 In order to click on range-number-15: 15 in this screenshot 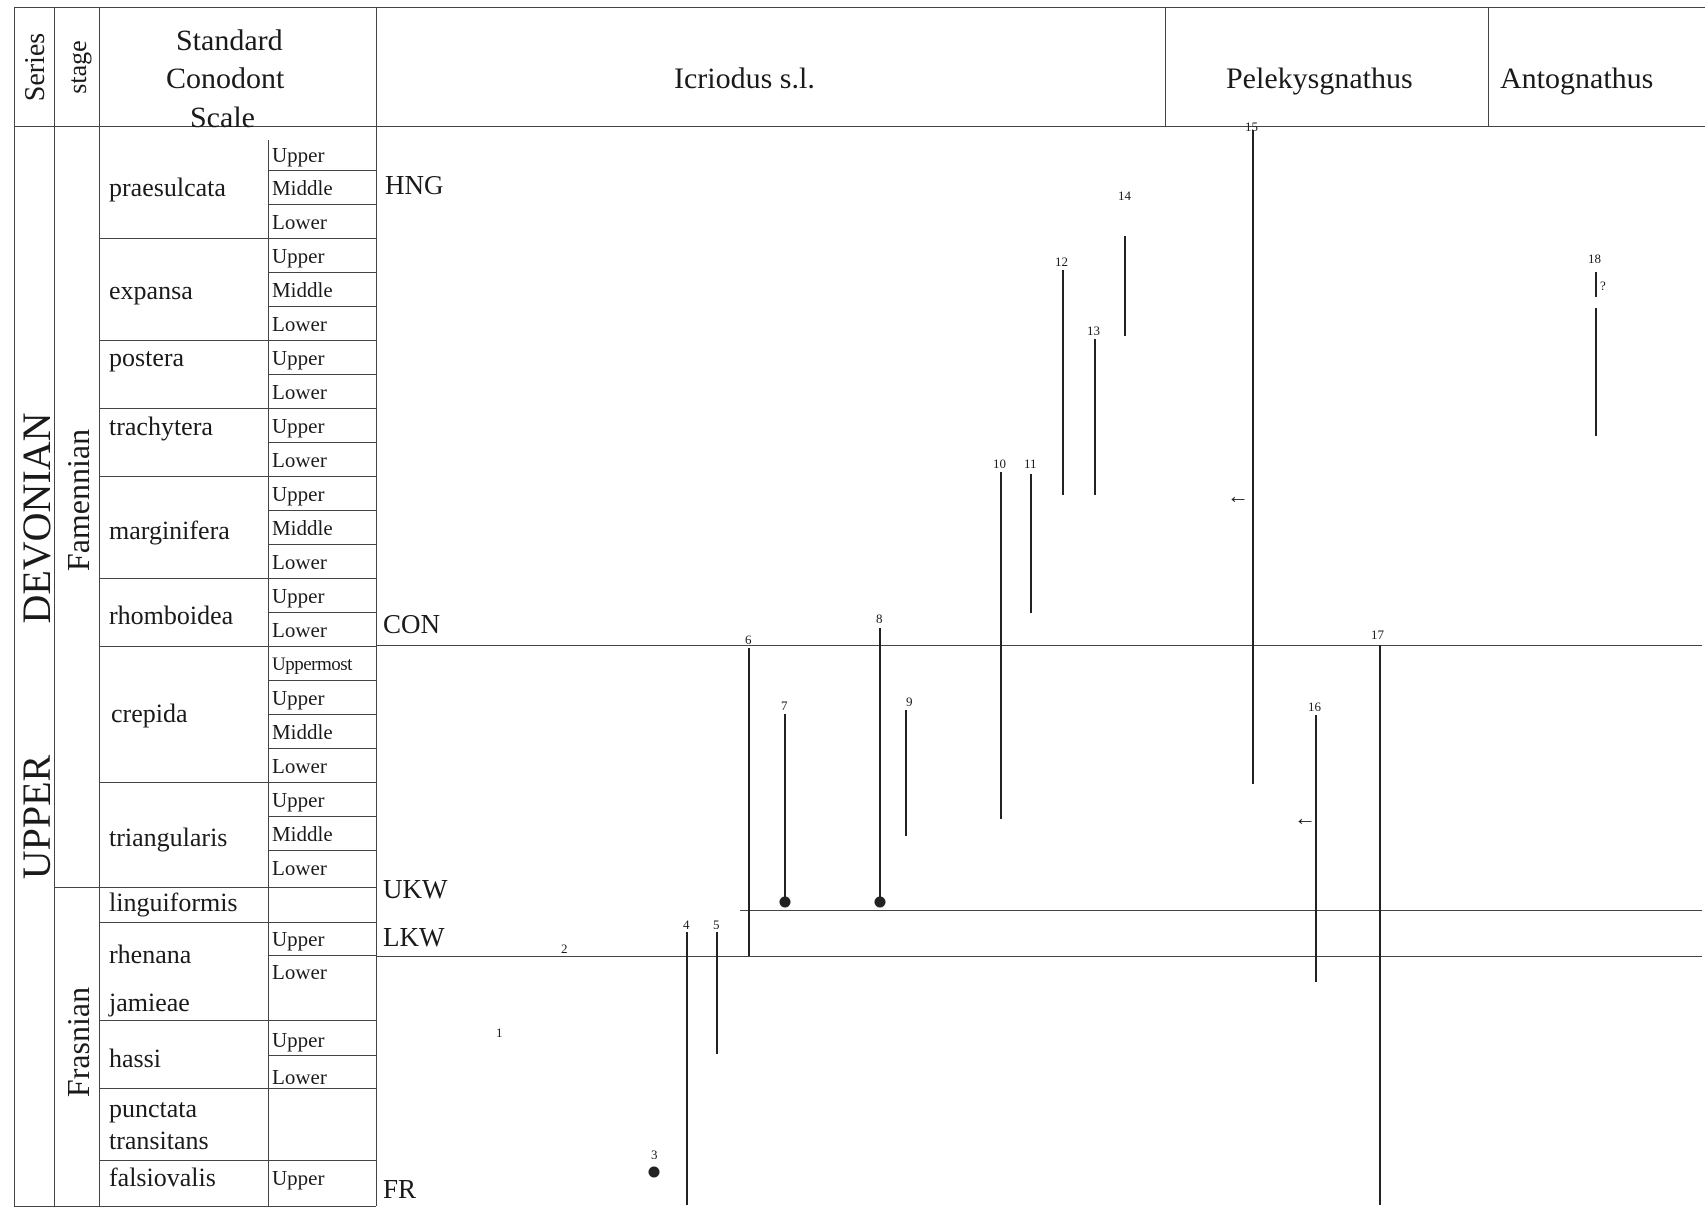, I will do `click(1251, 126)`.